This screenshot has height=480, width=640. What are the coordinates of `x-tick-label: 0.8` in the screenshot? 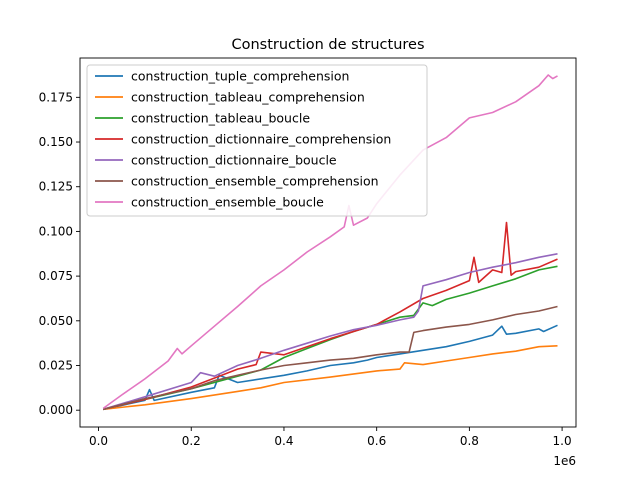 It's located at (469, 441).